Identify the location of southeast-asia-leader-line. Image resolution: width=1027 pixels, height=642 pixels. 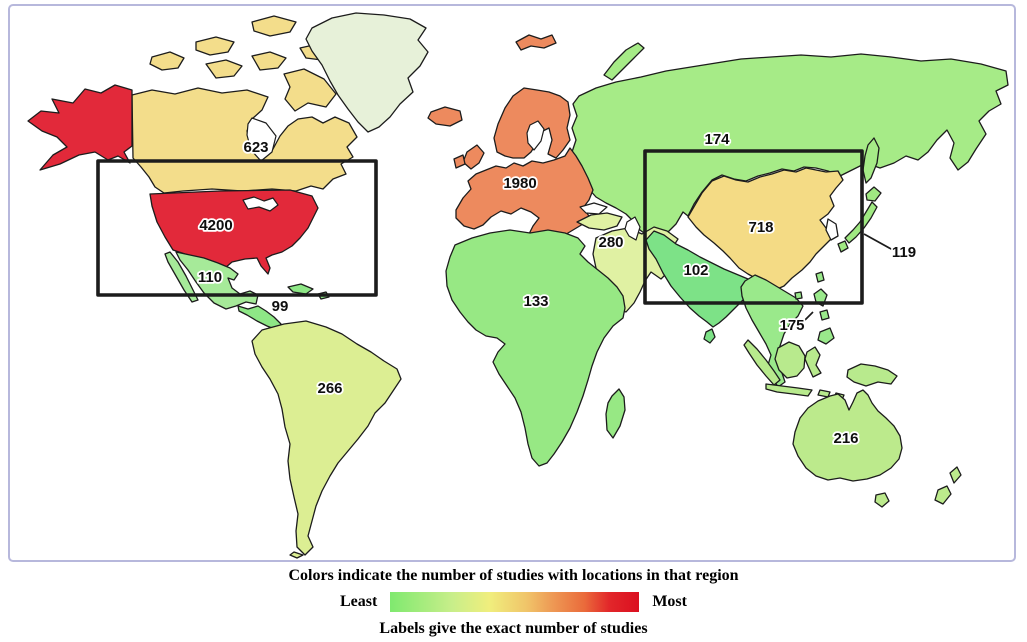
(809, 316).